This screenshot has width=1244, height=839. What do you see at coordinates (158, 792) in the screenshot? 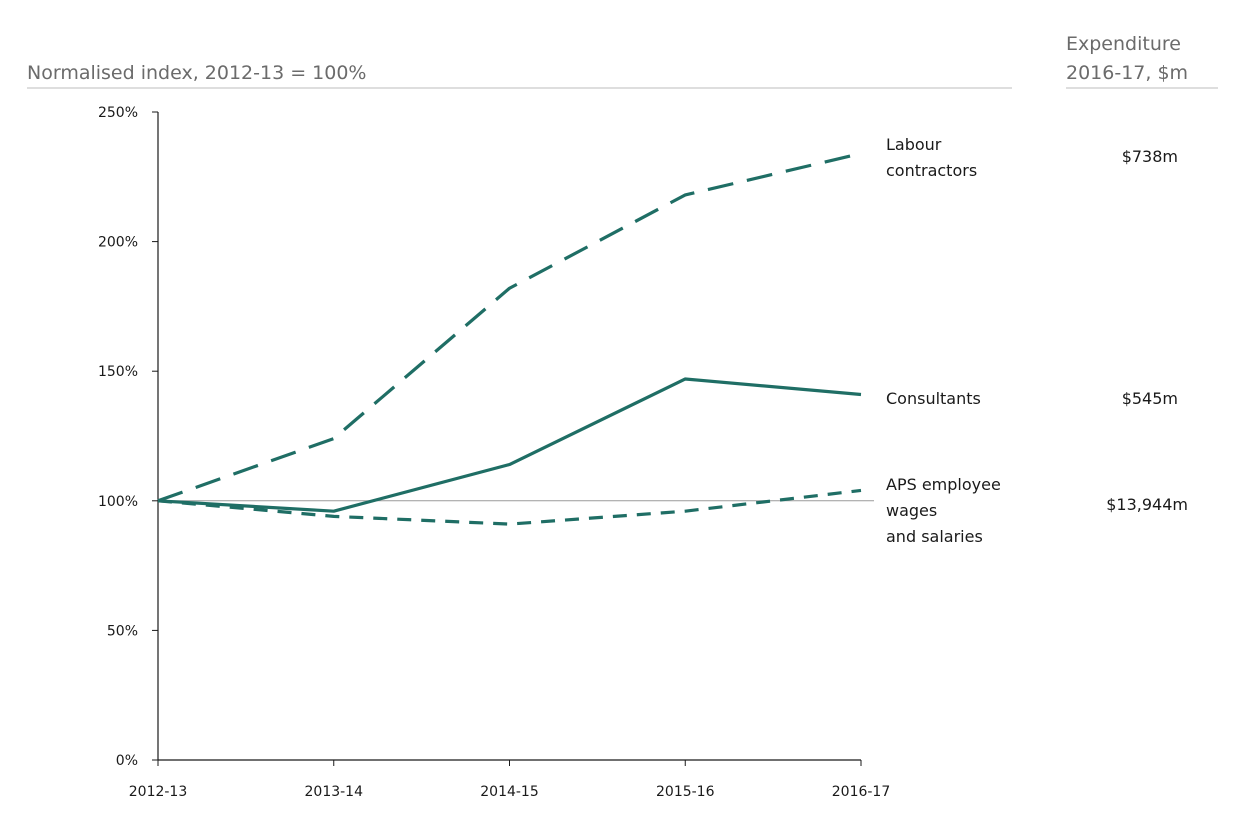
I see `x-tick-label: 2012-13` at bounding box center [158, 792].